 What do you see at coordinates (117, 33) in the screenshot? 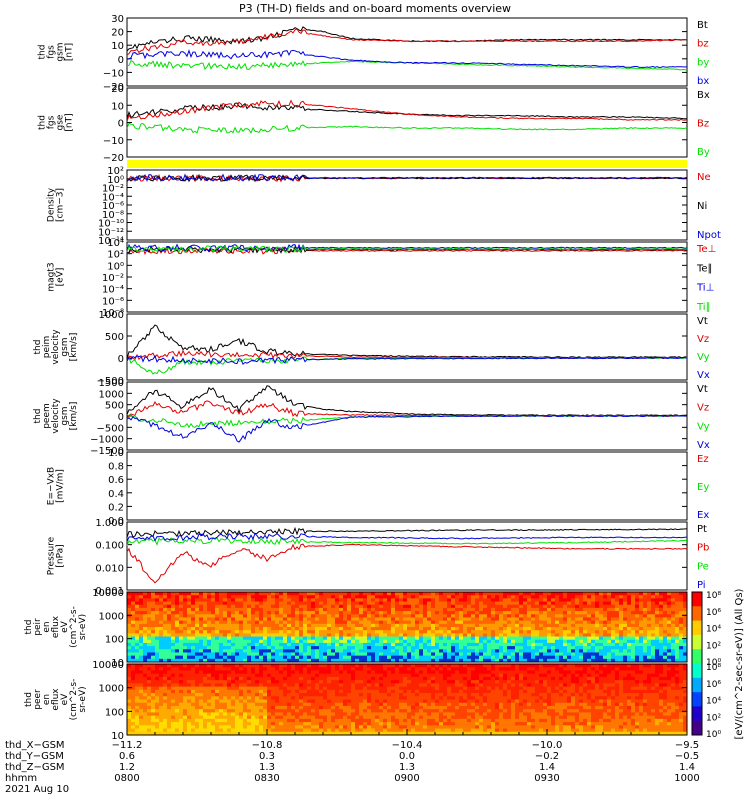
I see `bgsm-ytick-label: 20` at bounding box center [117, 33].